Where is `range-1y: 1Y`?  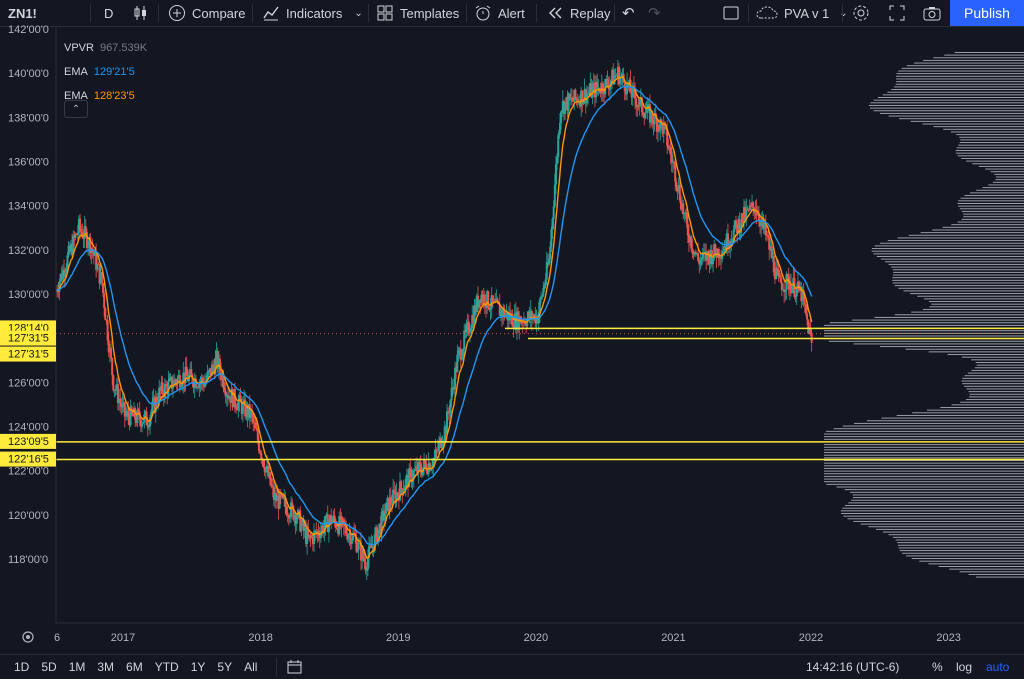 range-1y: 1Y is located at coordinates (198, 667).